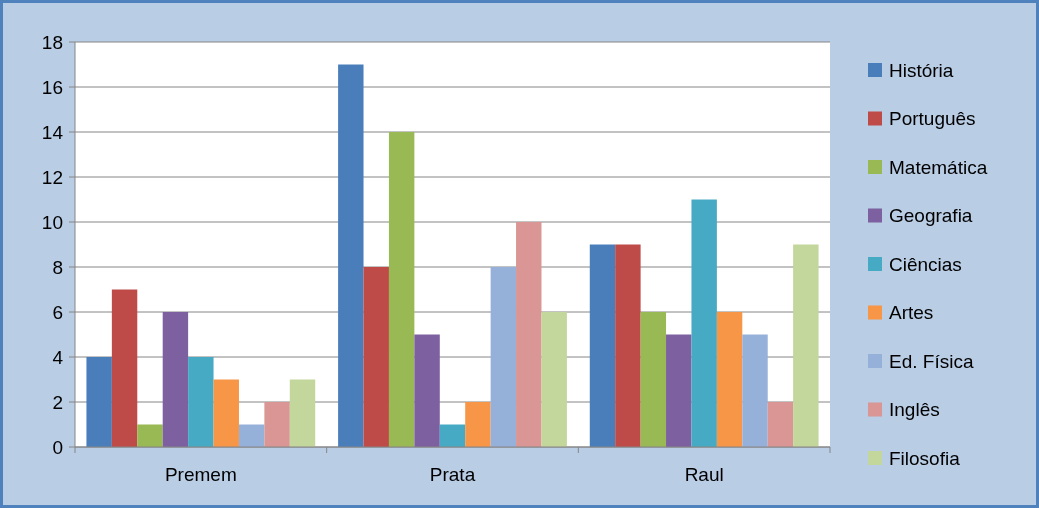 This screenshot has height=508, width=1039. I want to click on legend-label: História, so click(921, 70).